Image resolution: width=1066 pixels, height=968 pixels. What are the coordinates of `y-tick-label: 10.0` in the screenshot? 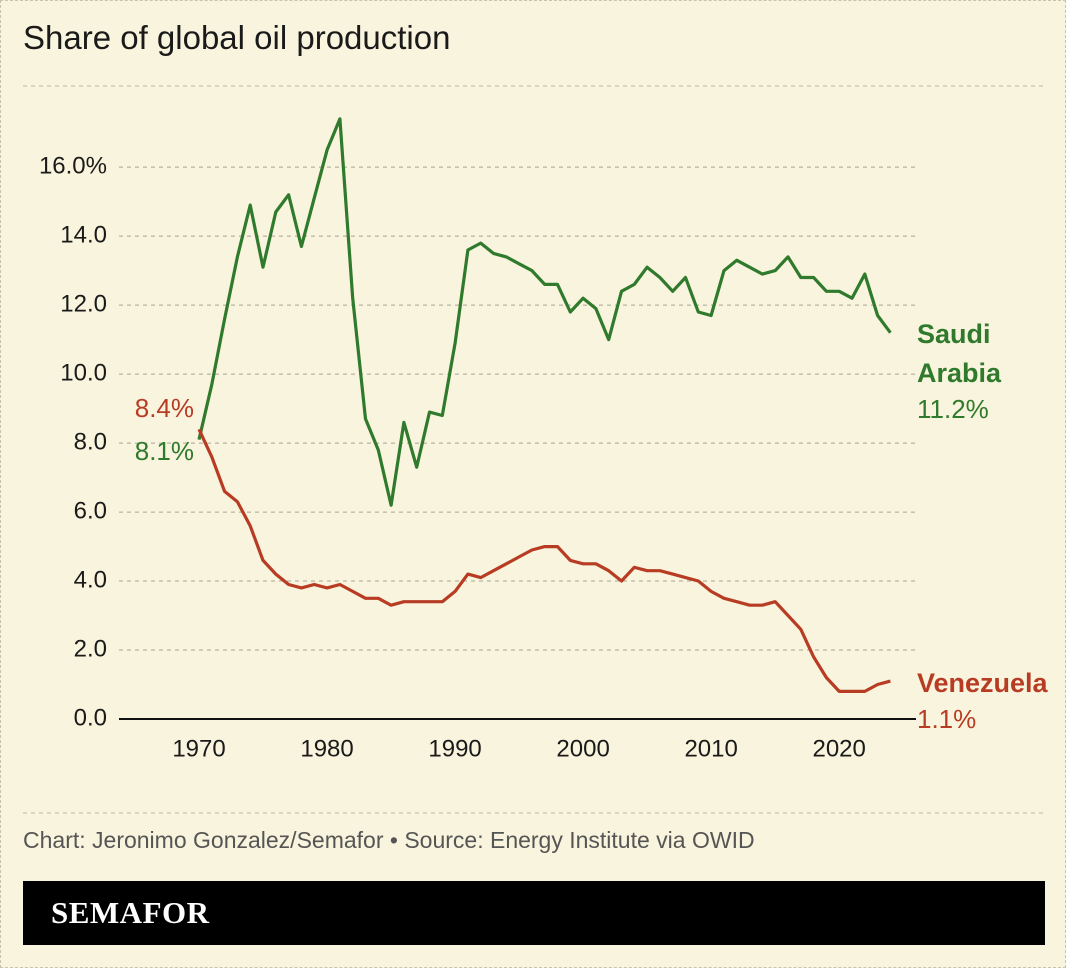 It's located at (83, 372).